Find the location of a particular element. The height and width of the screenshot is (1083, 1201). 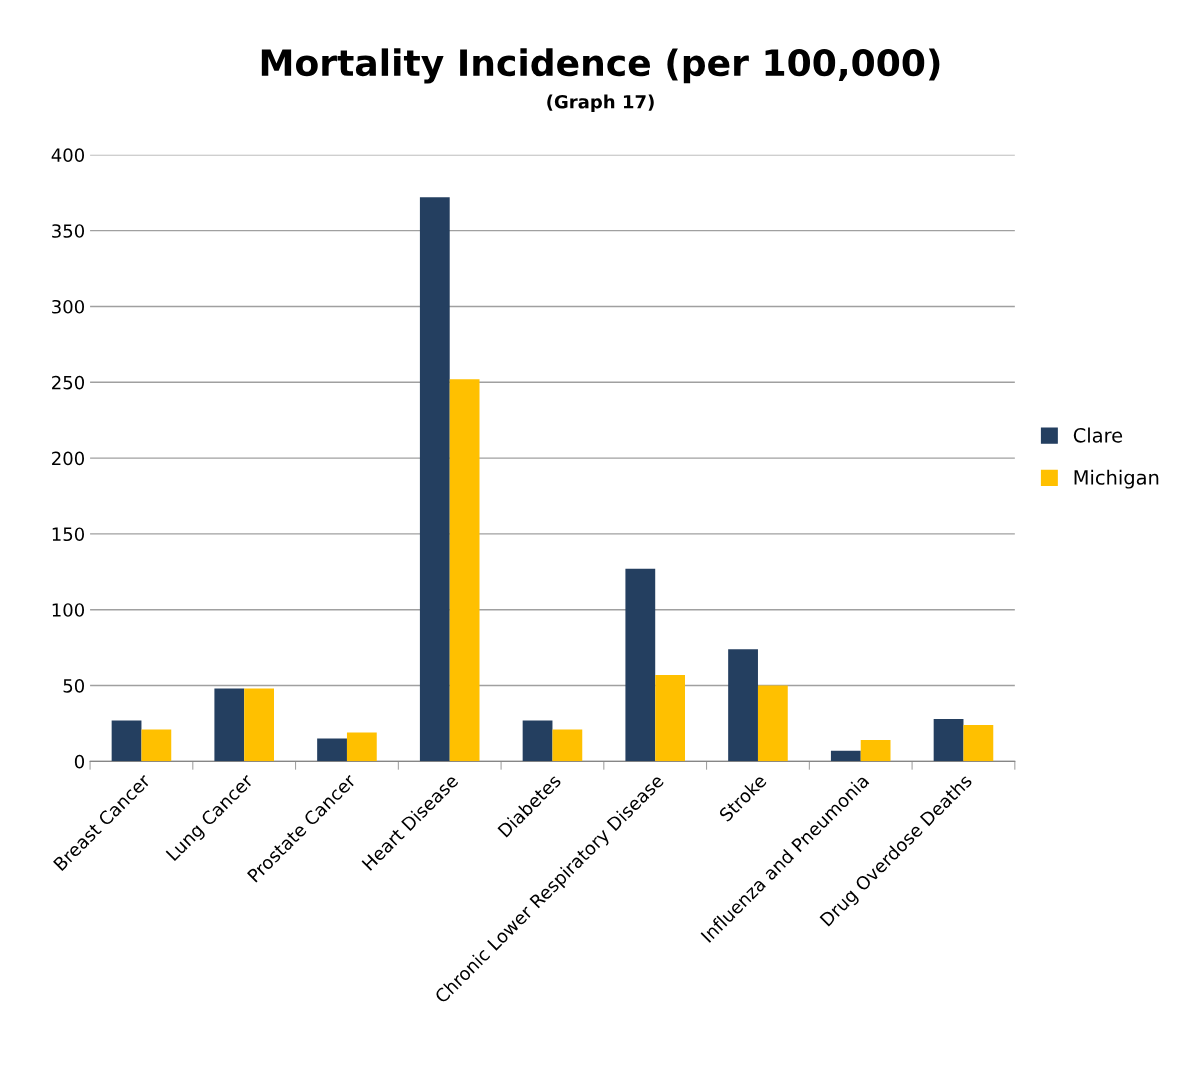

chart-title: Mortality Incidence (per 100,000) is located at coordinates (600, 66).